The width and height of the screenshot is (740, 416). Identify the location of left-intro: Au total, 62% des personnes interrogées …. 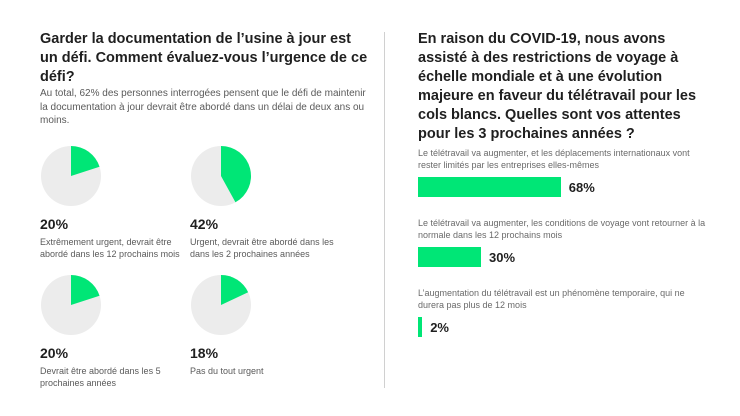
(203, 107).